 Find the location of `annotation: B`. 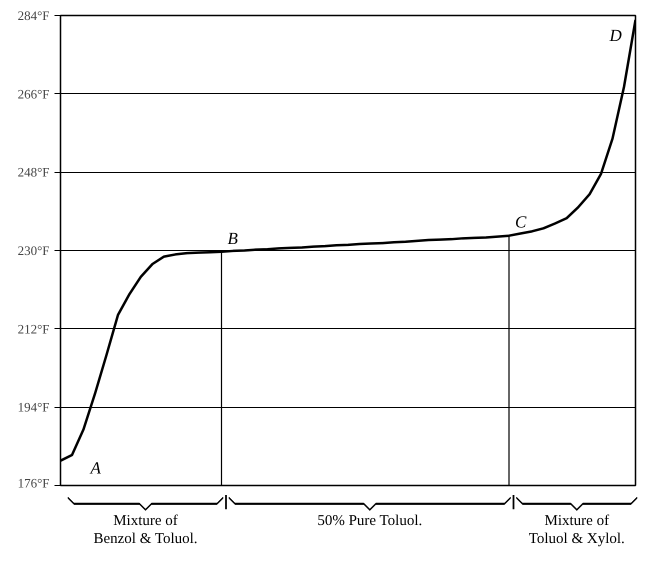

annotation: B is located at coordinates (233, 238).